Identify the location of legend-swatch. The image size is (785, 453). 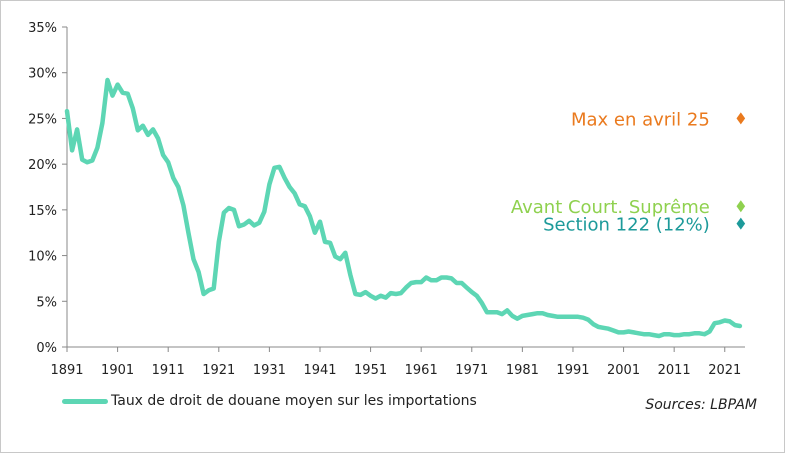
(85, 401).